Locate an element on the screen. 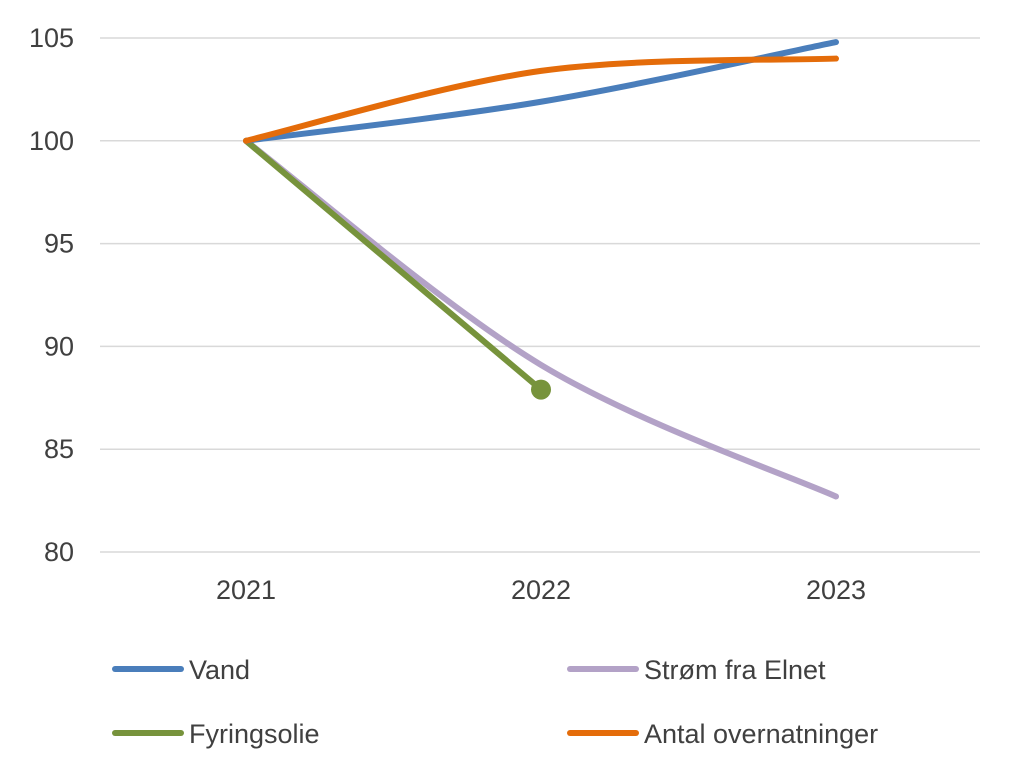  legend-label: Antal overnatninger is located at coordinates (761, 734).